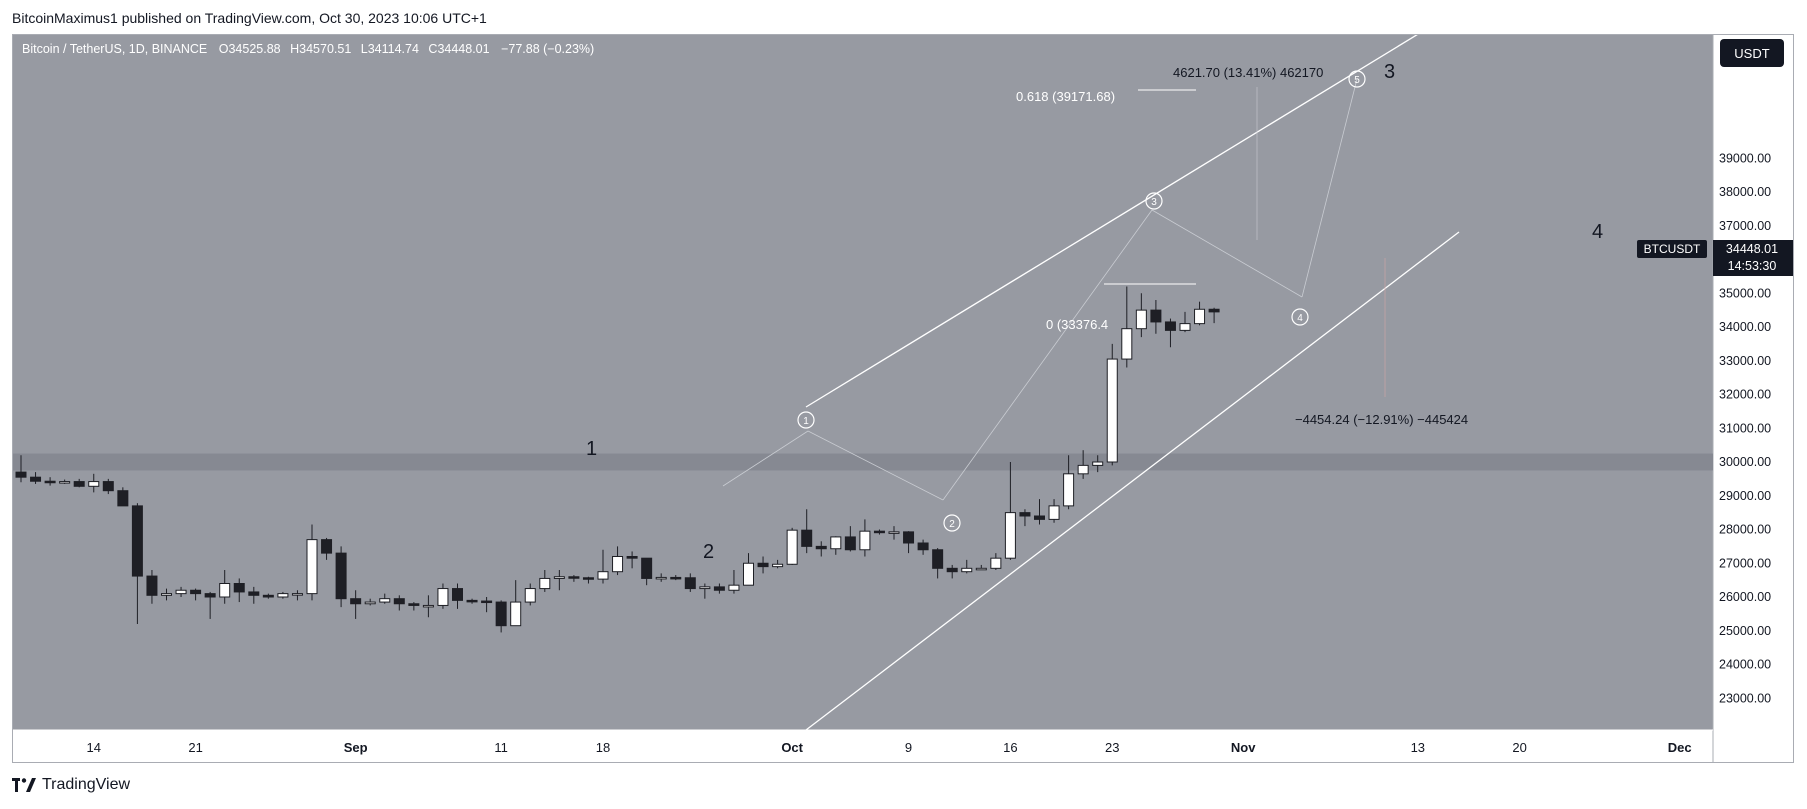  Describe the element at coordinates (792, 747) in the screenshot. I see `x-tick-label: Oct` at that location.